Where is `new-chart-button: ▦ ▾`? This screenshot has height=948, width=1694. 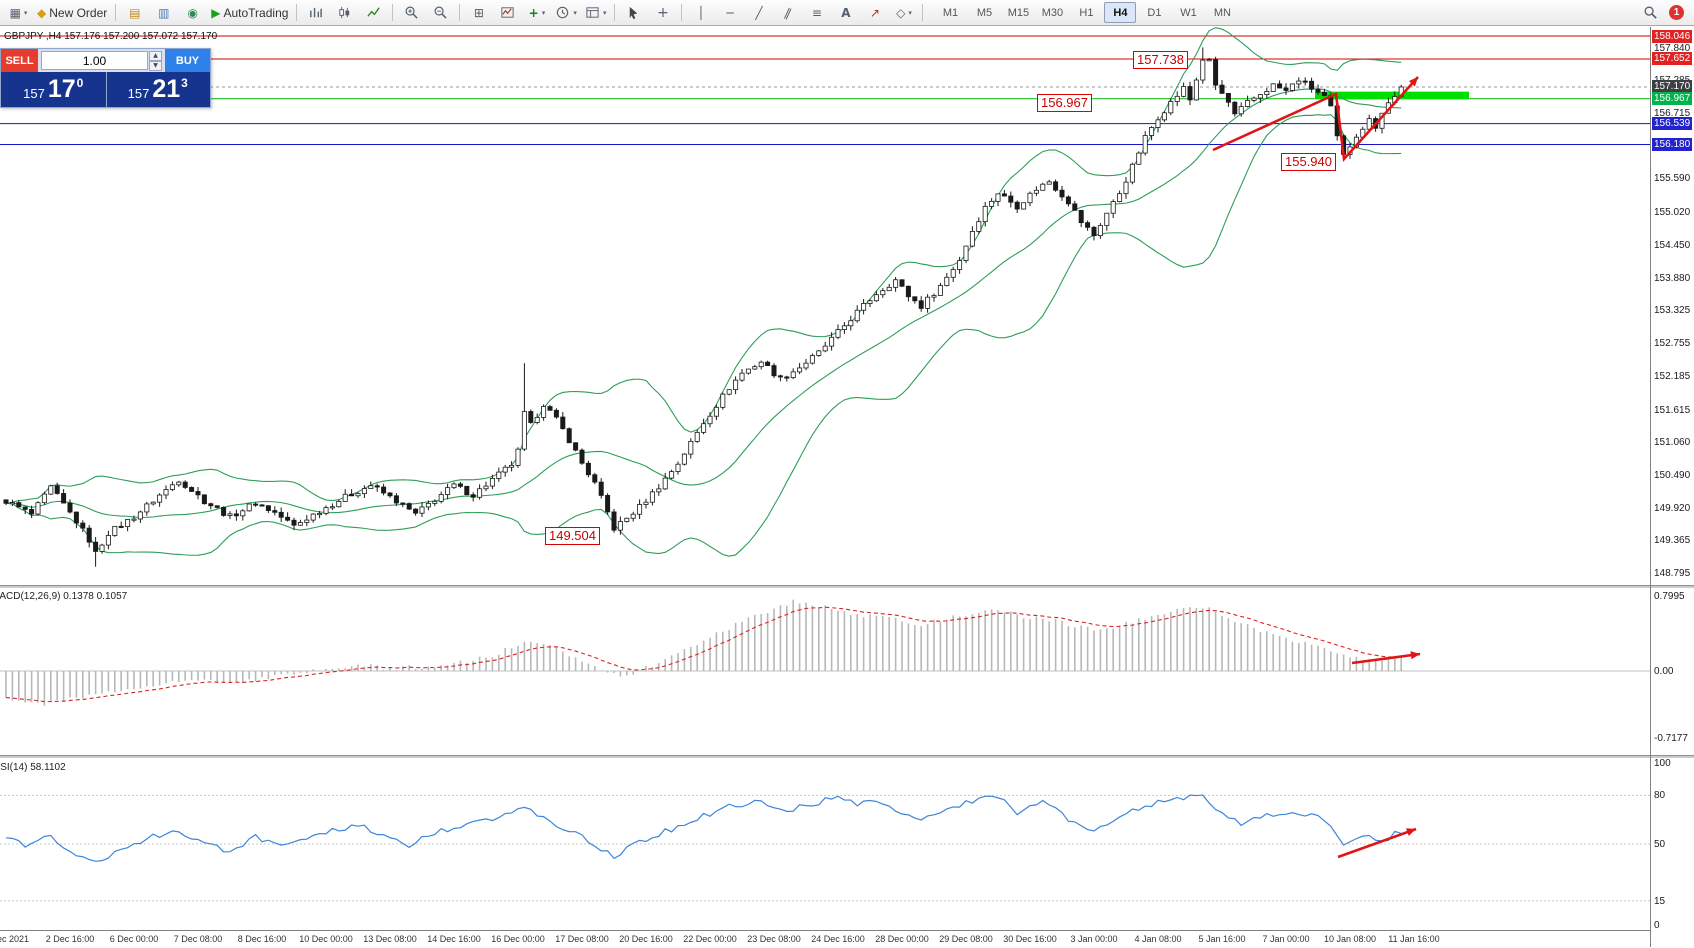 new-chart-button: ▦ ▾ is located at coordinates (18, 12).